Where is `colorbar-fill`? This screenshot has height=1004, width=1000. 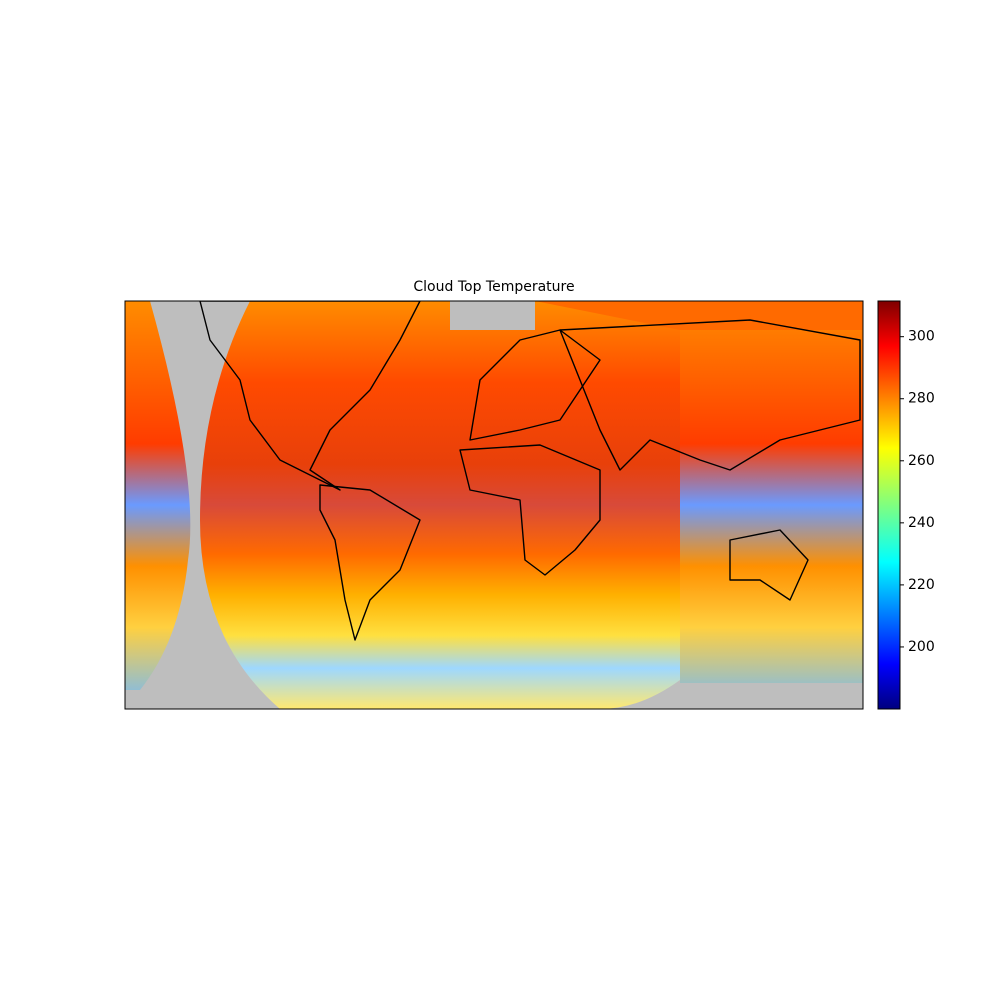
colorbar-fill is located at coordinates (889, 505).